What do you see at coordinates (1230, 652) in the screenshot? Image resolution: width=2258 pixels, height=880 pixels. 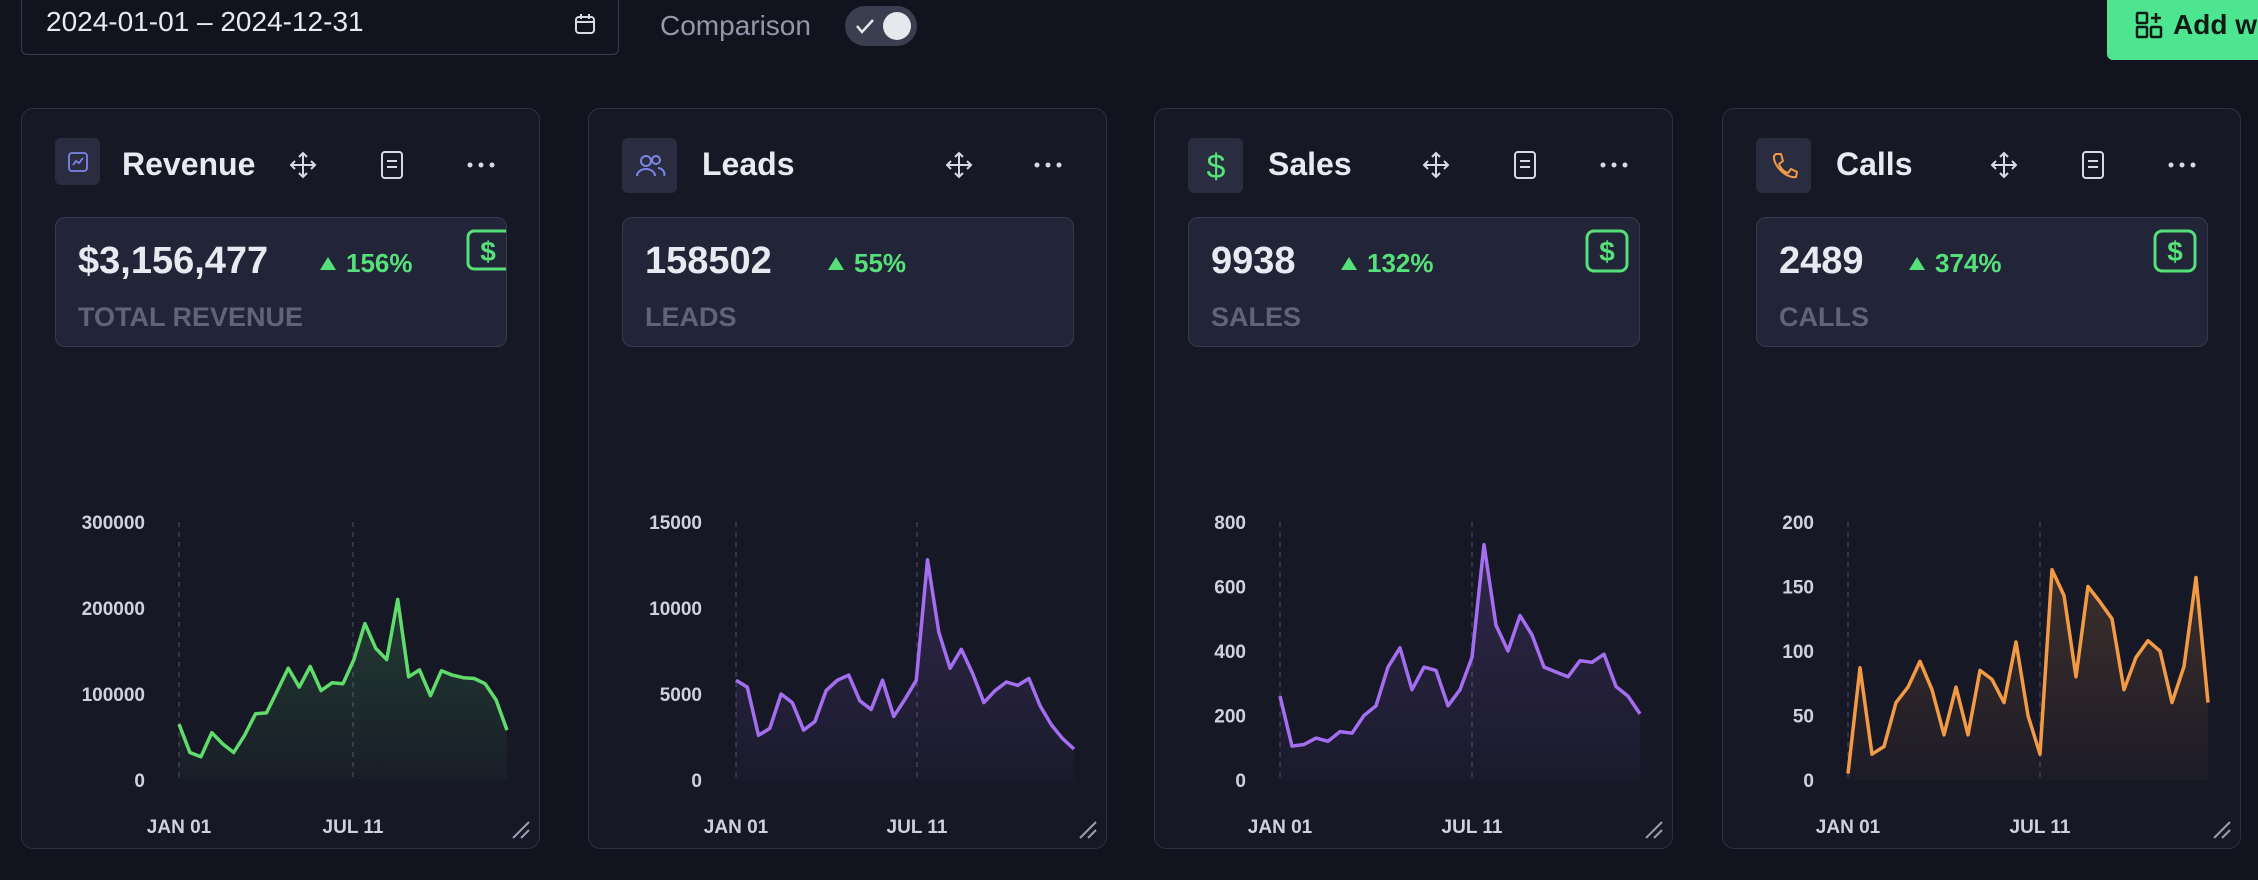 I see `y-tick-label: 400` at bounding box center [1230, 652].